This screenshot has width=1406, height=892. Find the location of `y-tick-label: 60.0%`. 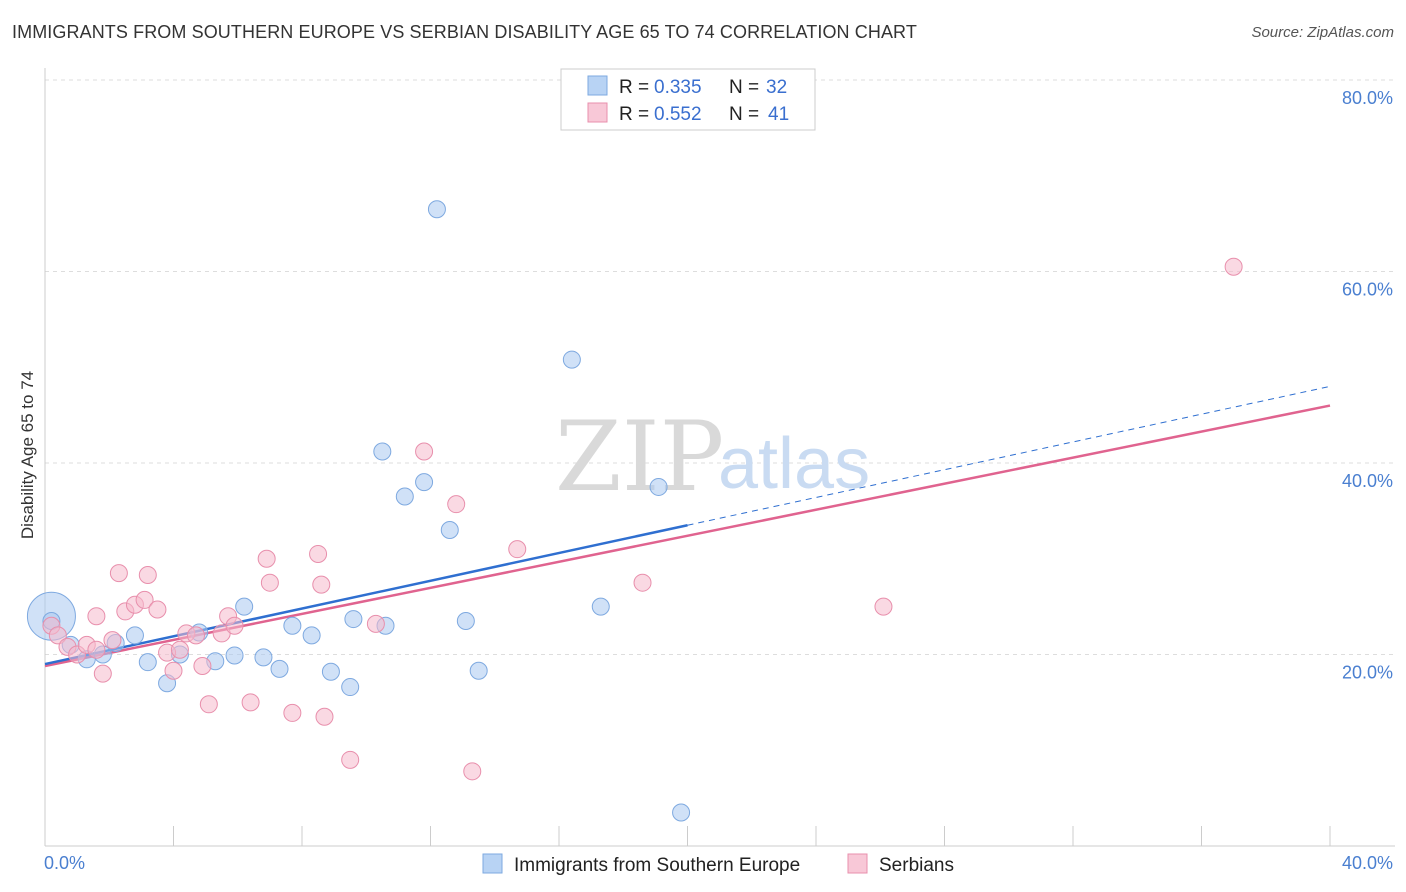

y-tick-label: 60.0% is located at coordinates (1367, 290).